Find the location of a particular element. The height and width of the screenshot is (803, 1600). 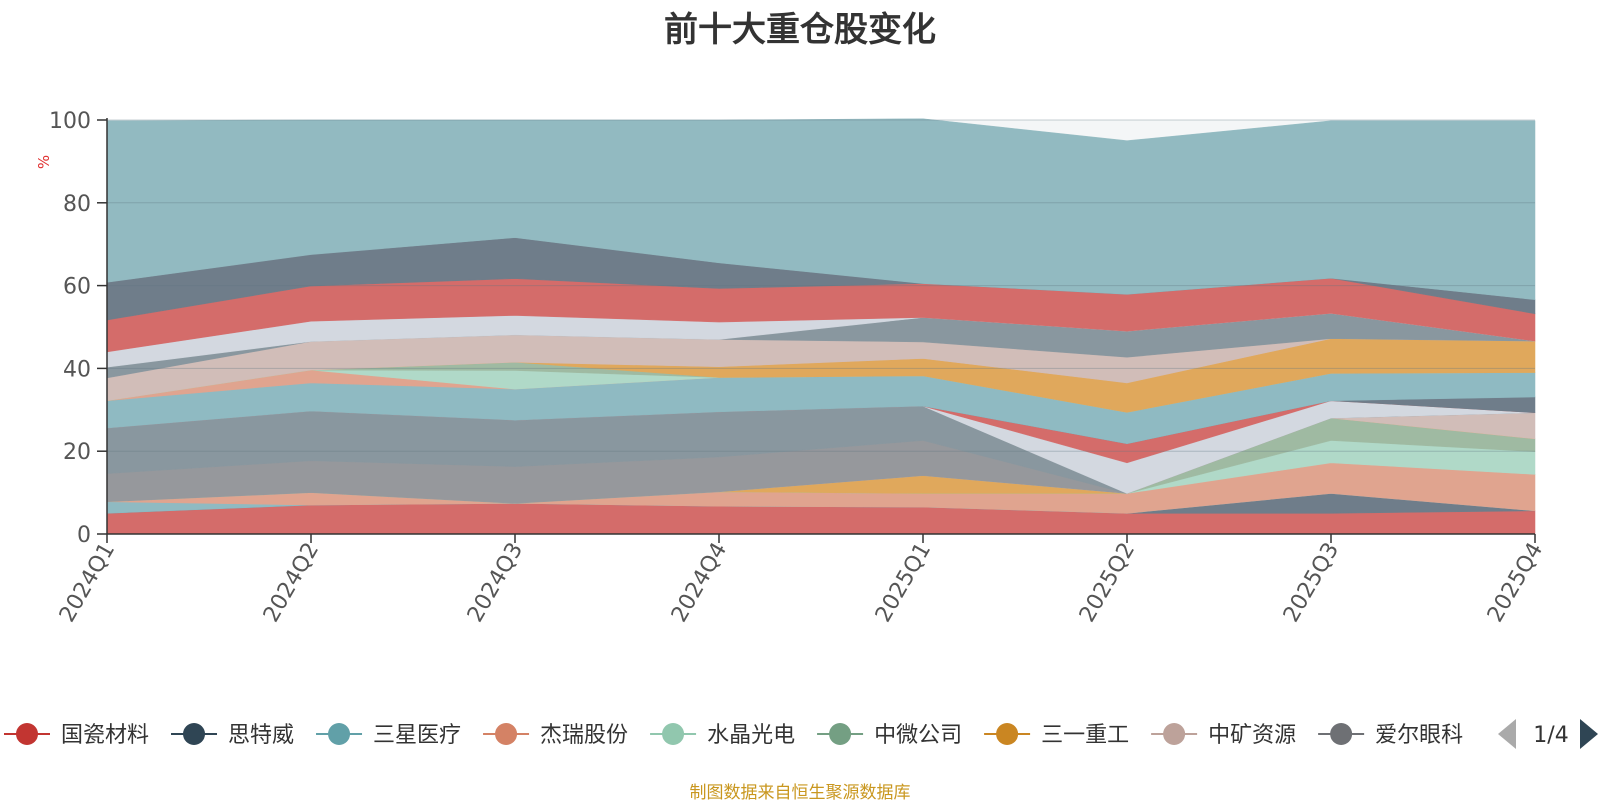

legend-label: 中微公司 is located at coordinates (918, 735).